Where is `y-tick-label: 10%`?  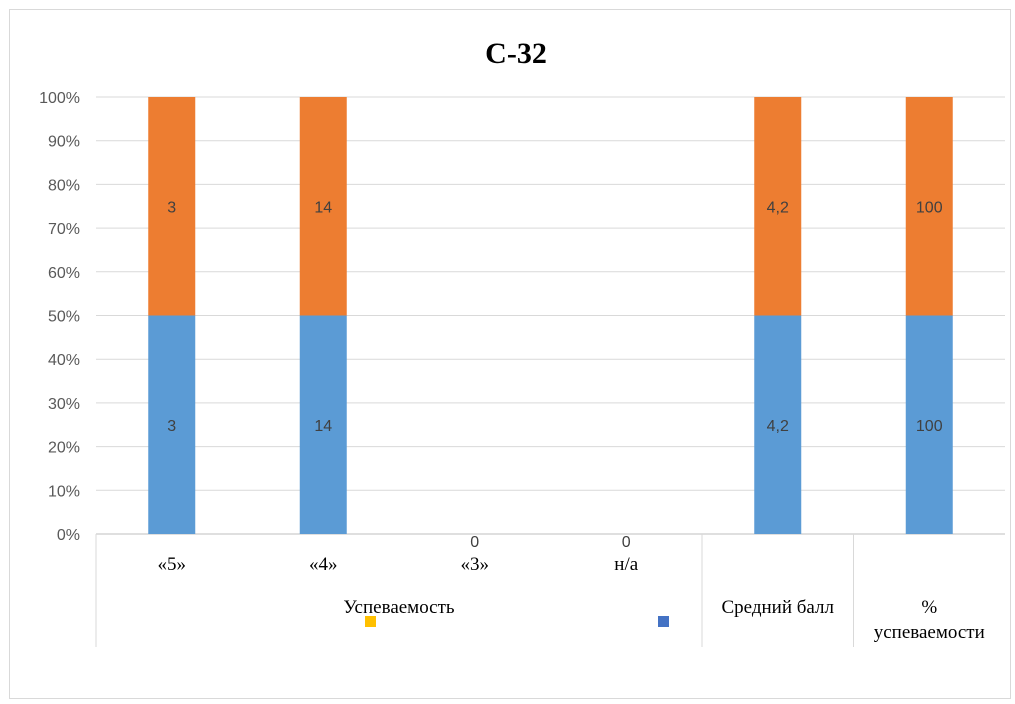 y-tick-label: 10% is located at coordinates (64, 491).